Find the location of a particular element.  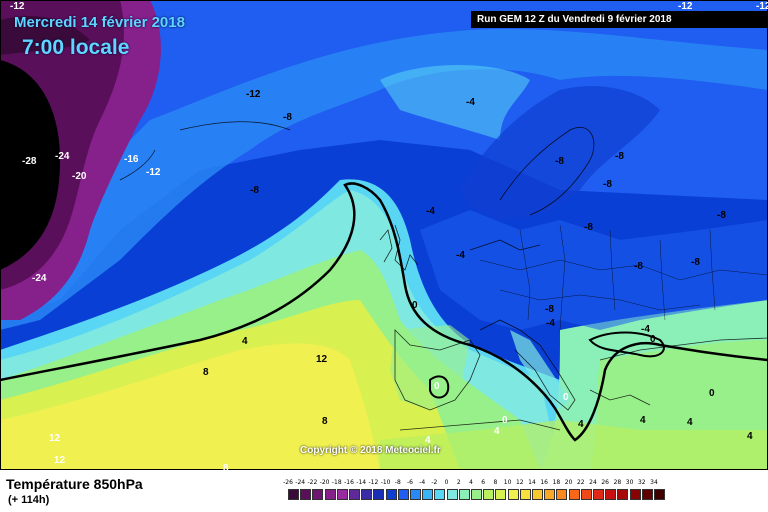

forecast-date: Mercredi 14 février 2018 is located at coordinates (99, 22).